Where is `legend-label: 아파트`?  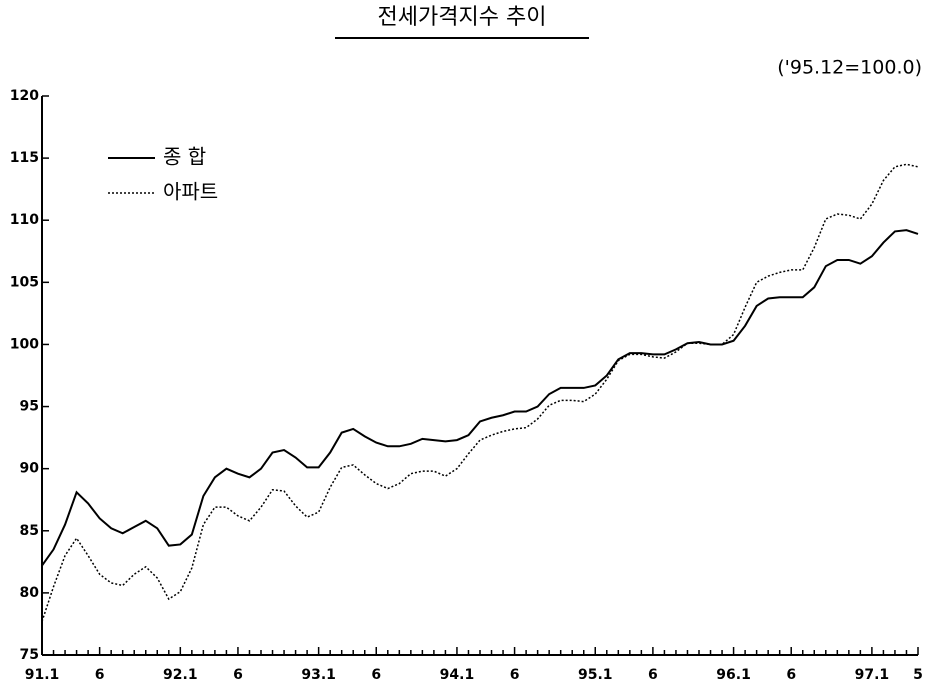 legend-label: 아파트 is located at coordinates (190, 192).